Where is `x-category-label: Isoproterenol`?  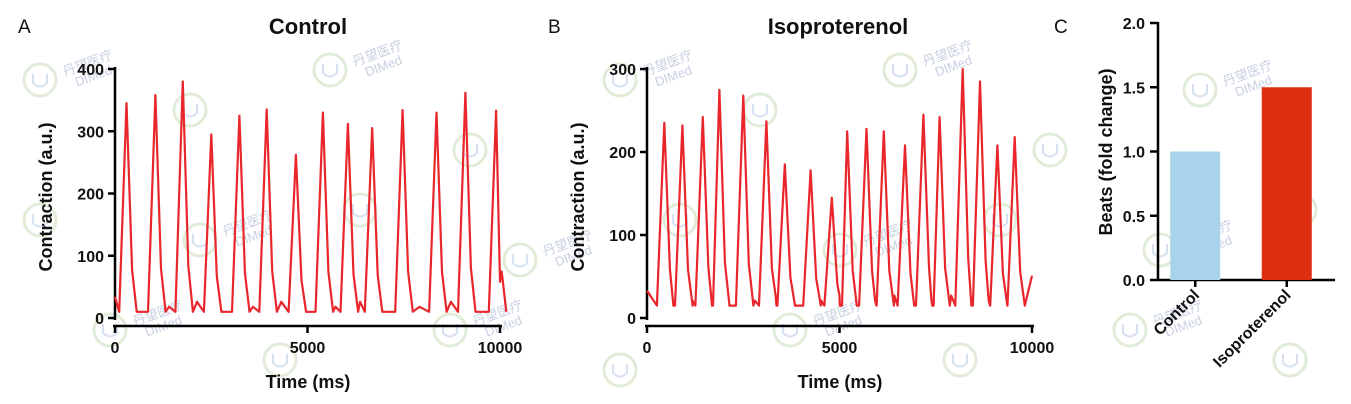
x-category-label: Isoproterenol is located at coordinates (1252, 329).